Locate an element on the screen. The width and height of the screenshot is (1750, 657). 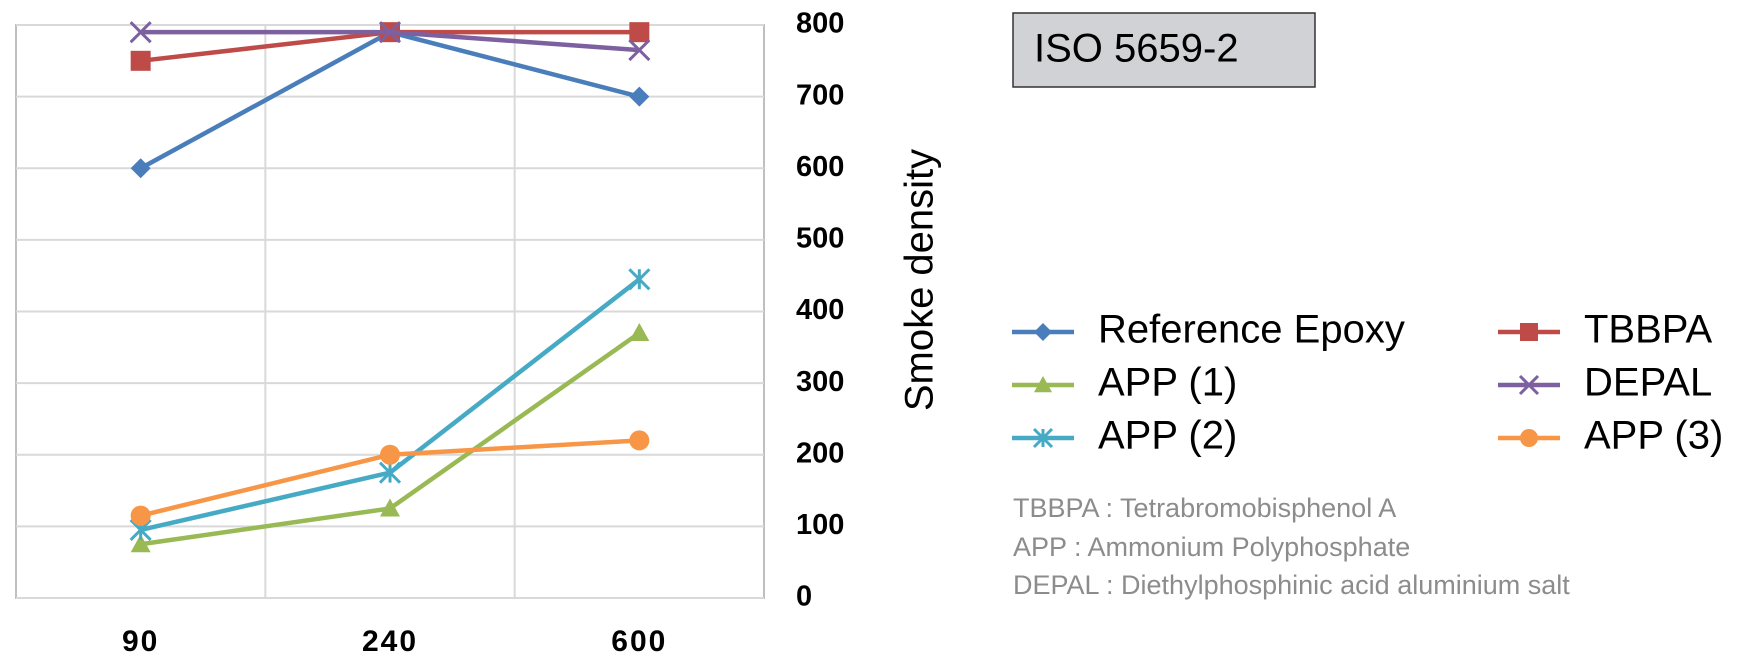
series-line is located at coordinates (390, 405).